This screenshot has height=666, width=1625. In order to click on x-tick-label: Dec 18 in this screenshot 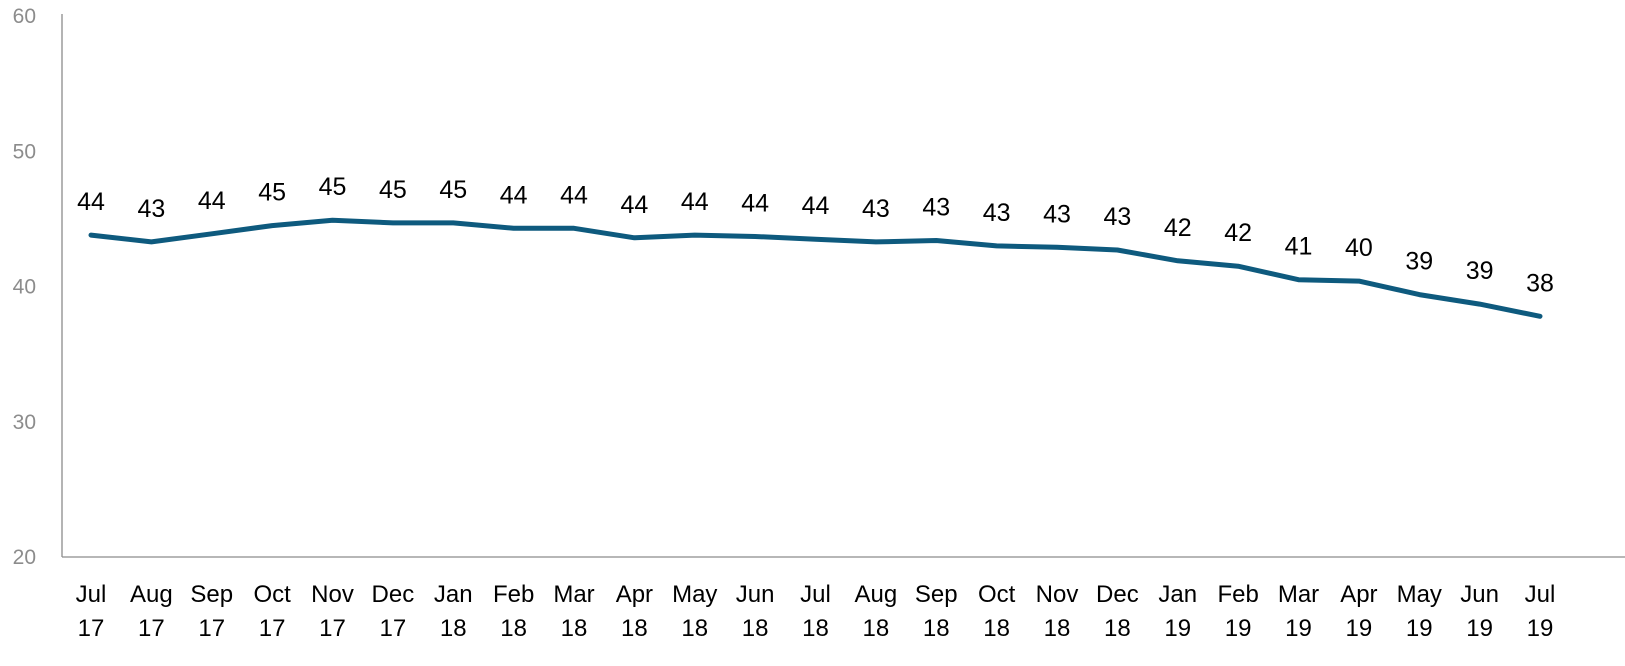, I will do `click(1117, 611)`.